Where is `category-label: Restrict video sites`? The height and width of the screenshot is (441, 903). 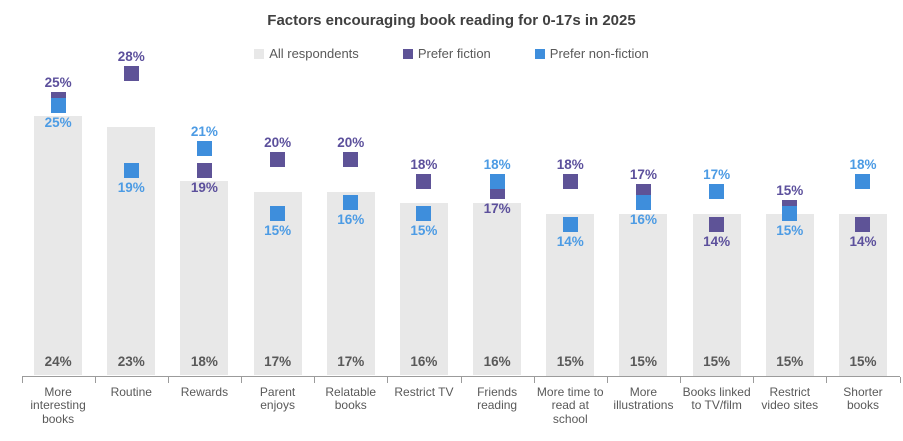
category-label: Restrict video sites is located at coordinates (790, 398).